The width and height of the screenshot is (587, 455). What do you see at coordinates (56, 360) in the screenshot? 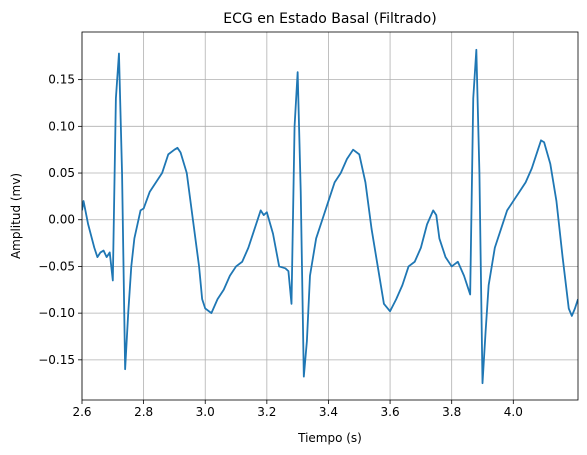
I see `y-tick-label: −0.15` at bounding box center [56, 360].